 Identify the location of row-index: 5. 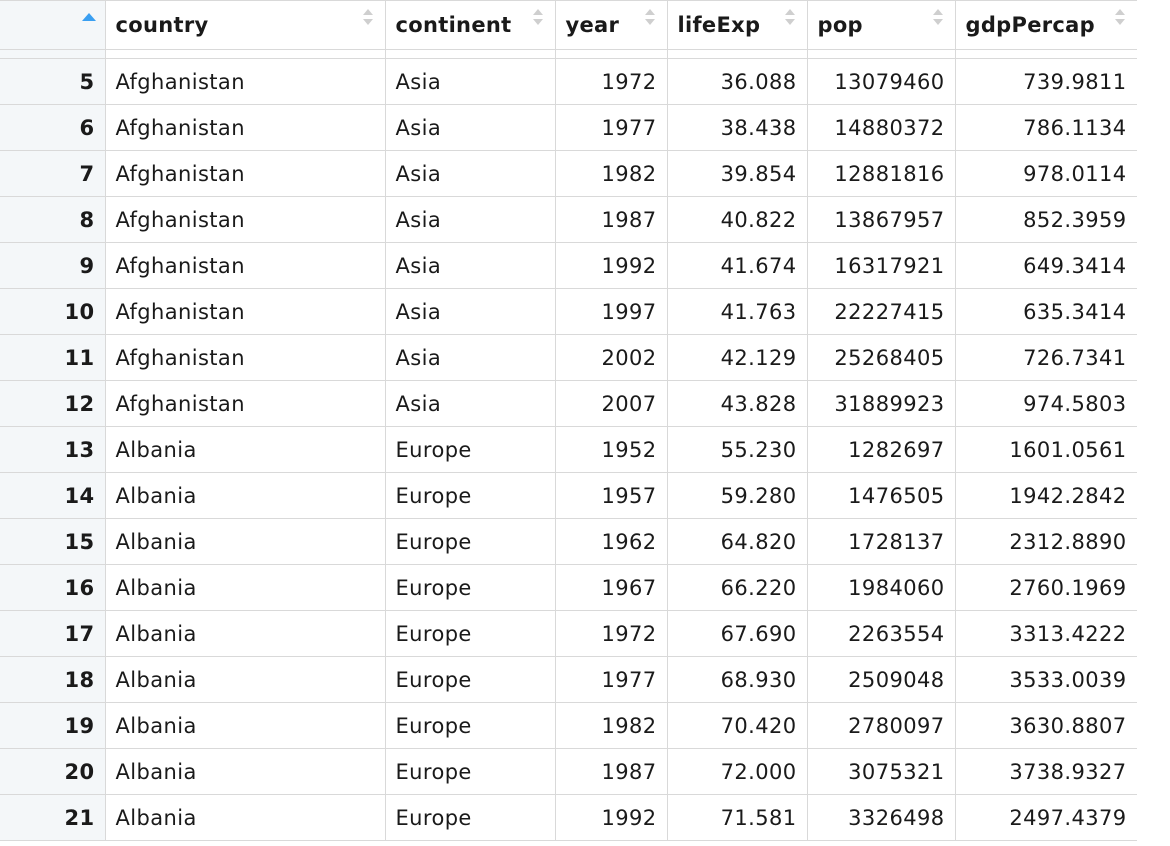
(53, 81).